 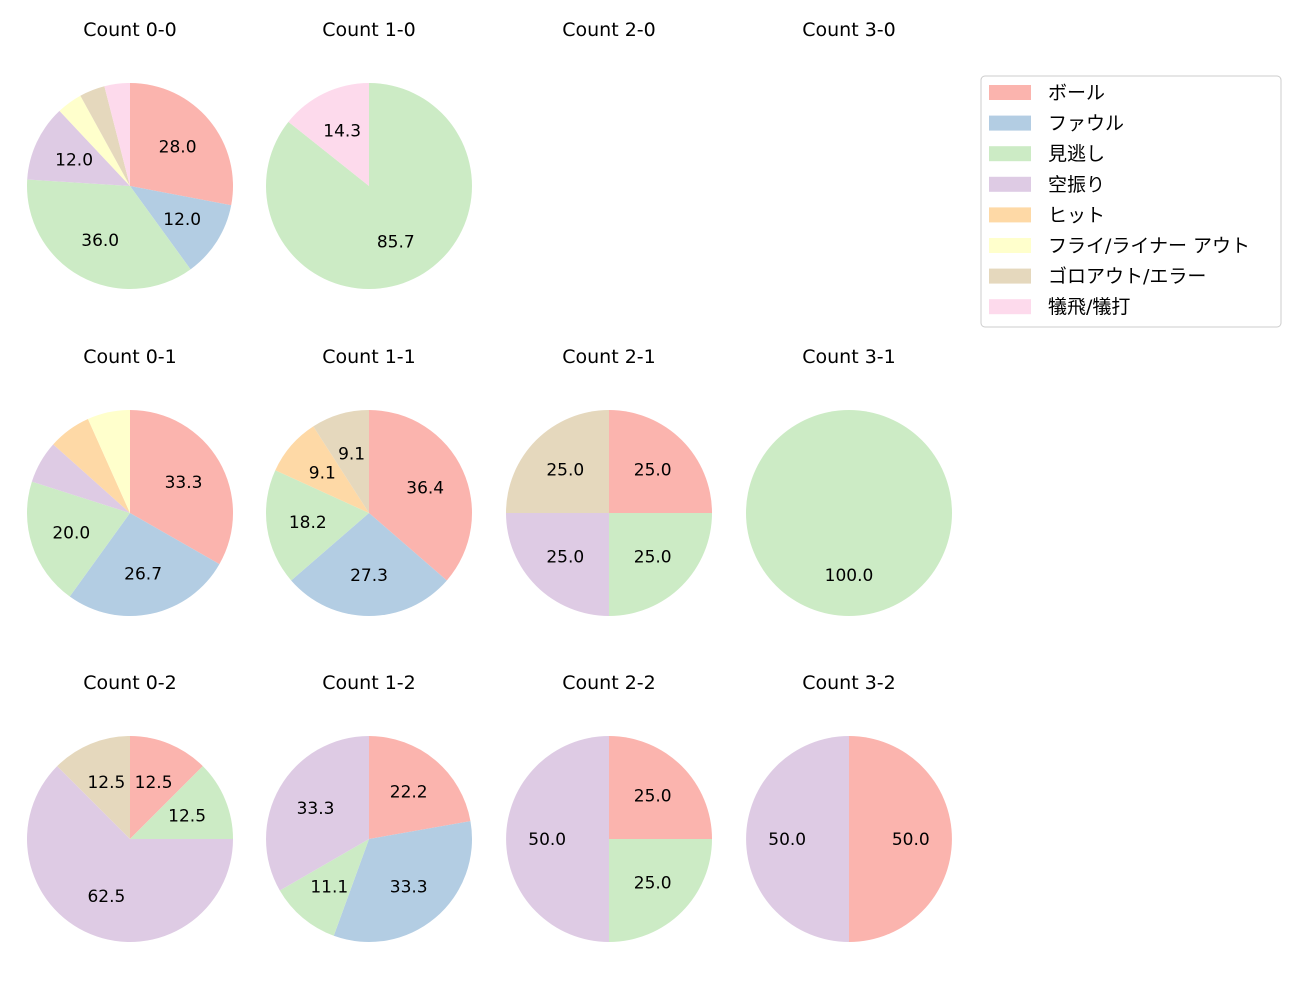 What do you see at coordinates (329, 887) in the screenshot?
I see `slice-label: 11.1` at bounding box center [329, 887].